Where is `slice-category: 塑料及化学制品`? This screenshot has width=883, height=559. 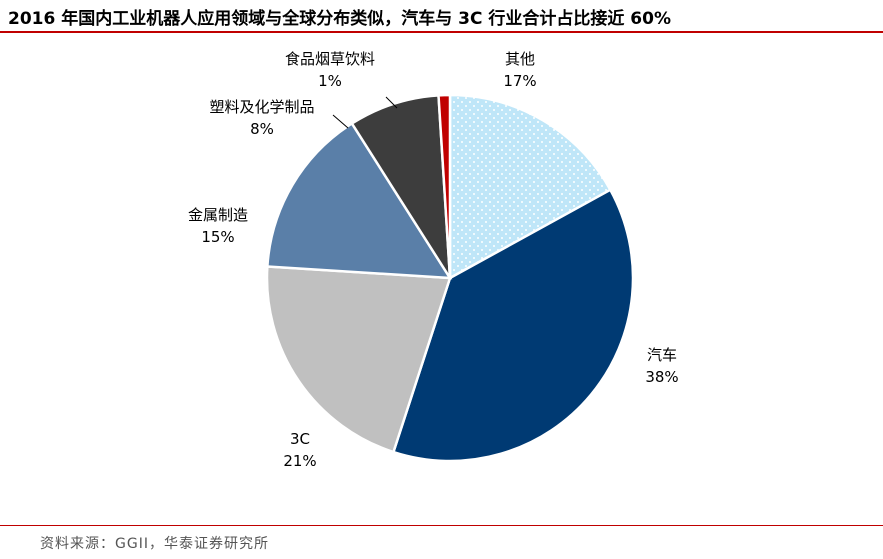
slice-category: 塑料及化学制品 is located at coordinates (262, 107).